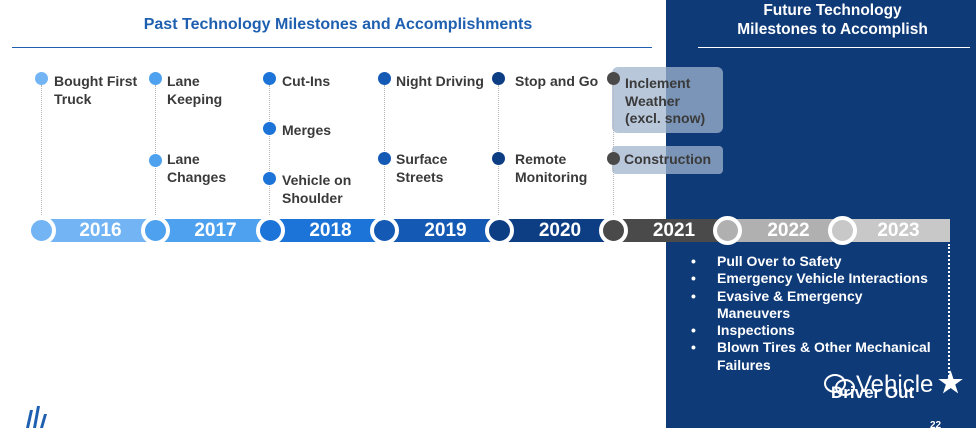  What do you see at coordinates (811, 348) in the screenshot?
I see `future-item-blown-tires: Blown Tires & Other Mechanical` at bounding box center [811, 348].